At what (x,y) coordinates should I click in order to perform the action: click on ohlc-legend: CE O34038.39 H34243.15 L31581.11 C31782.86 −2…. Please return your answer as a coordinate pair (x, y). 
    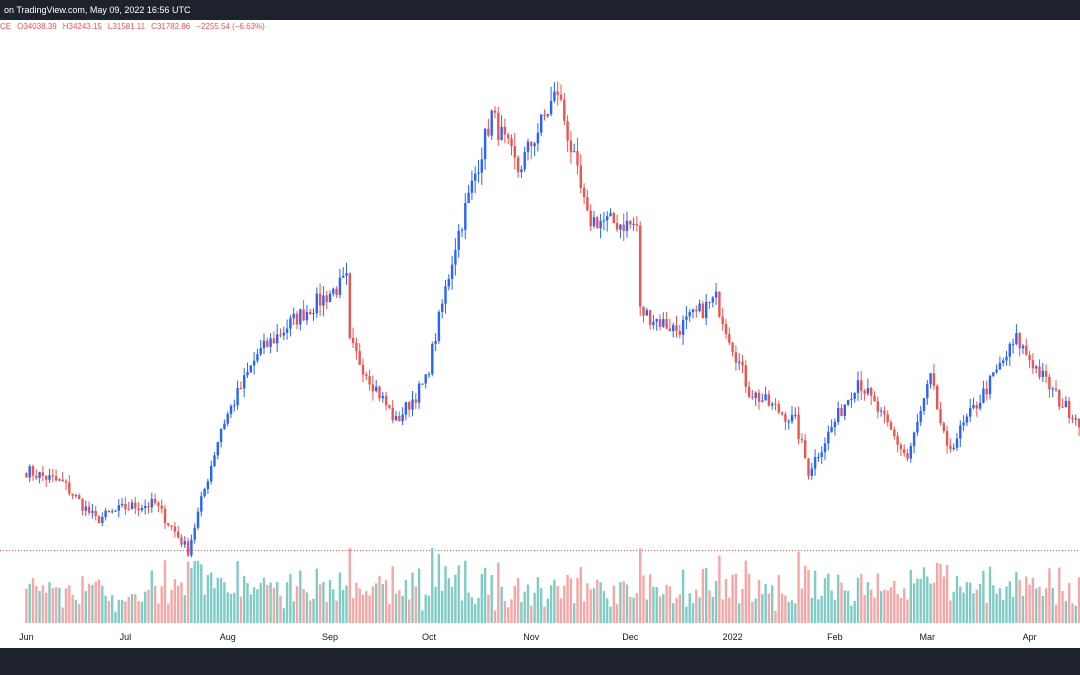
    Looking at the image, I should click on (135, 26).